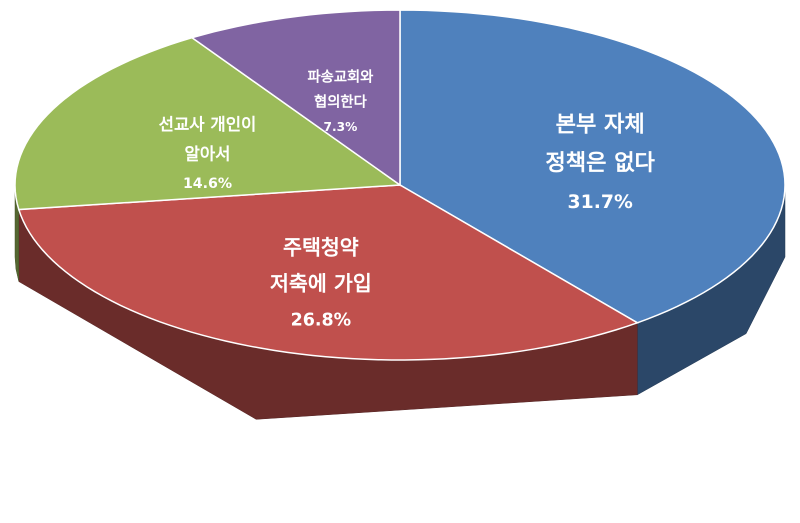  Describe the element at coordinates (321, 247) in the screenshot. I see `category-label: 주택청약` at that location.